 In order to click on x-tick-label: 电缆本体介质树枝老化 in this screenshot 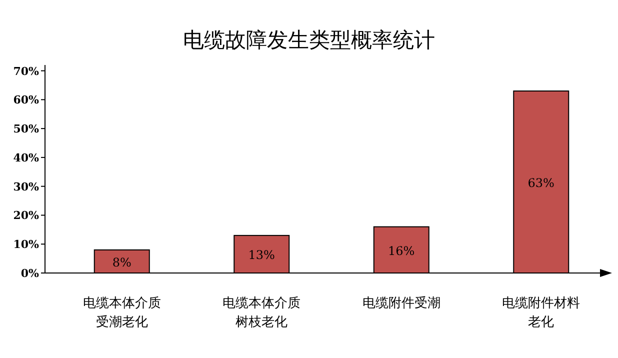, I will do `click(262, 313)`.